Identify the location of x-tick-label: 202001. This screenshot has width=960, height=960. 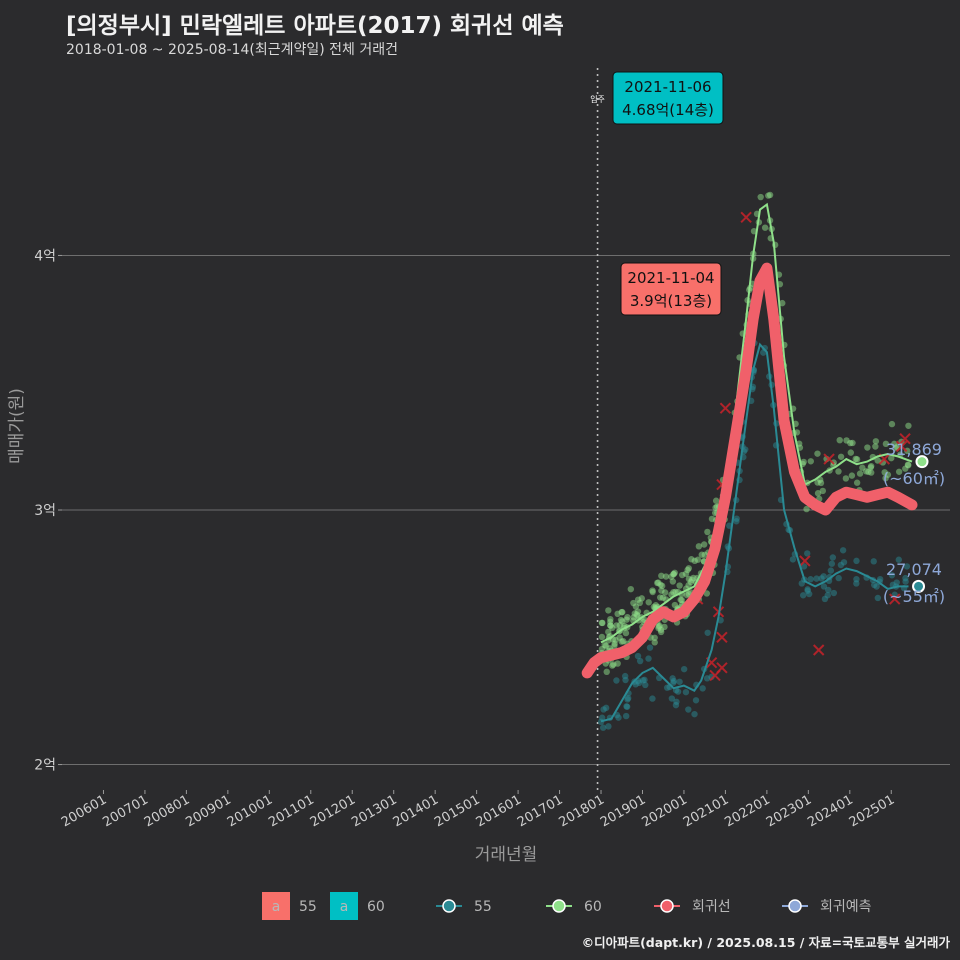
(664, 811).